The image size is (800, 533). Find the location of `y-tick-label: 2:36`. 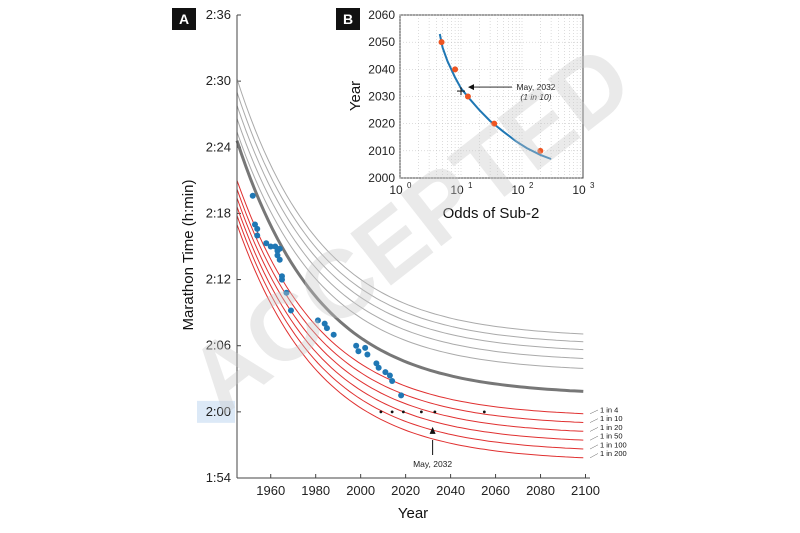

y-tick-label: 2:36 is located at coordinates (218, 14).